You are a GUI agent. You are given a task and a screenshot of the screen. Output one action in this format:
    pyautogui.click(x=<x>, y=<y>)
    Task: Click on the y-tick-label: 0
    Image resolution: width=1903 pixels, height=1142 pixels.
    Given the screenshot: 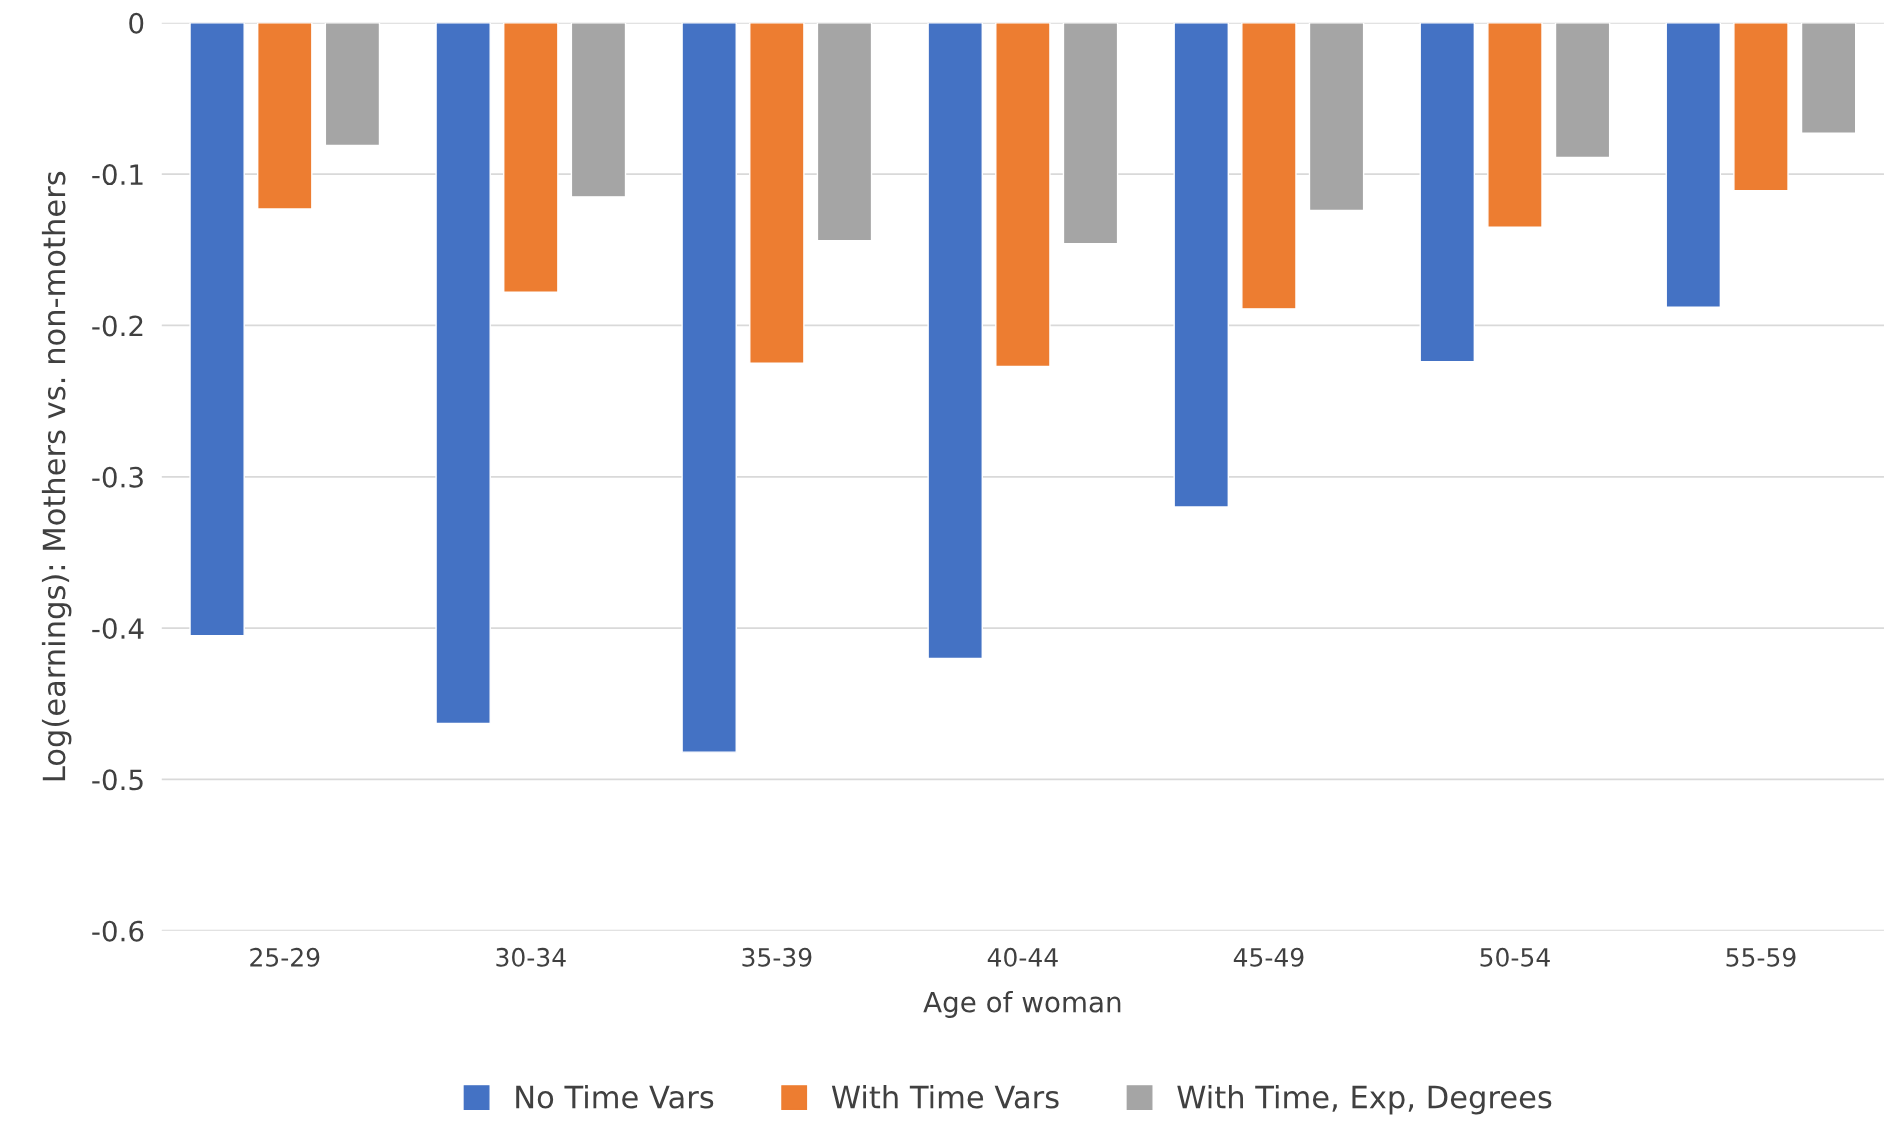 What is the action you would take?
    pyautogui.click(x=136, y=23)
    